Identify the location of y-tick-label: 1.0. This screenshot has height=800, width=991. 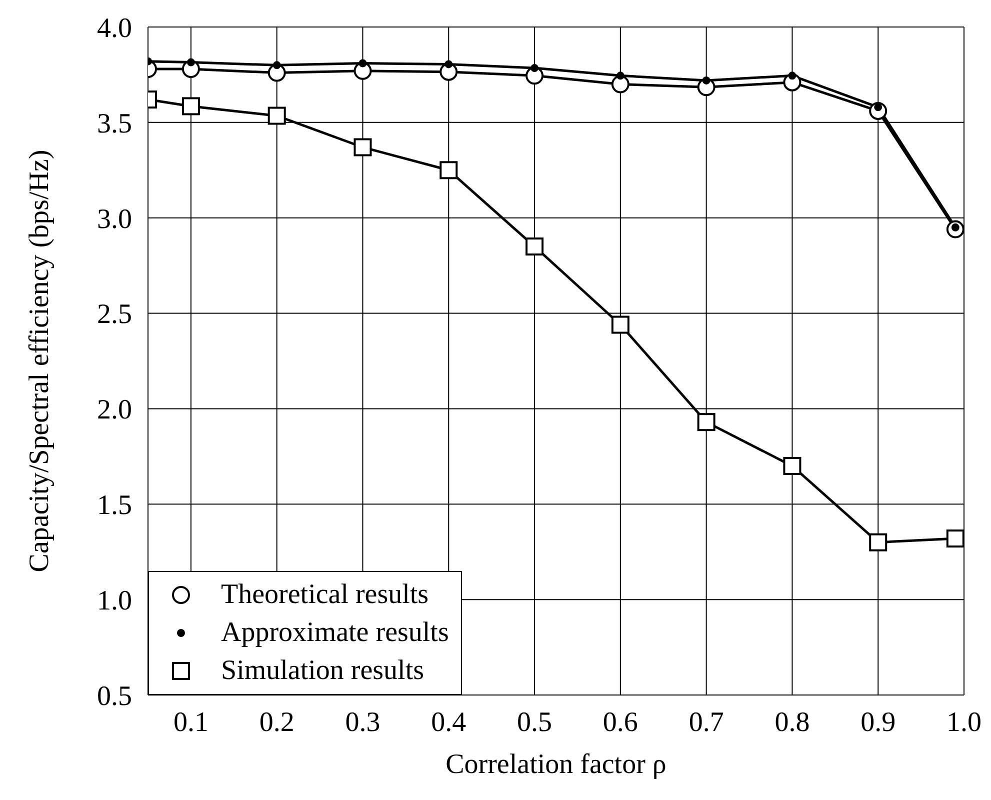
(114, 601).